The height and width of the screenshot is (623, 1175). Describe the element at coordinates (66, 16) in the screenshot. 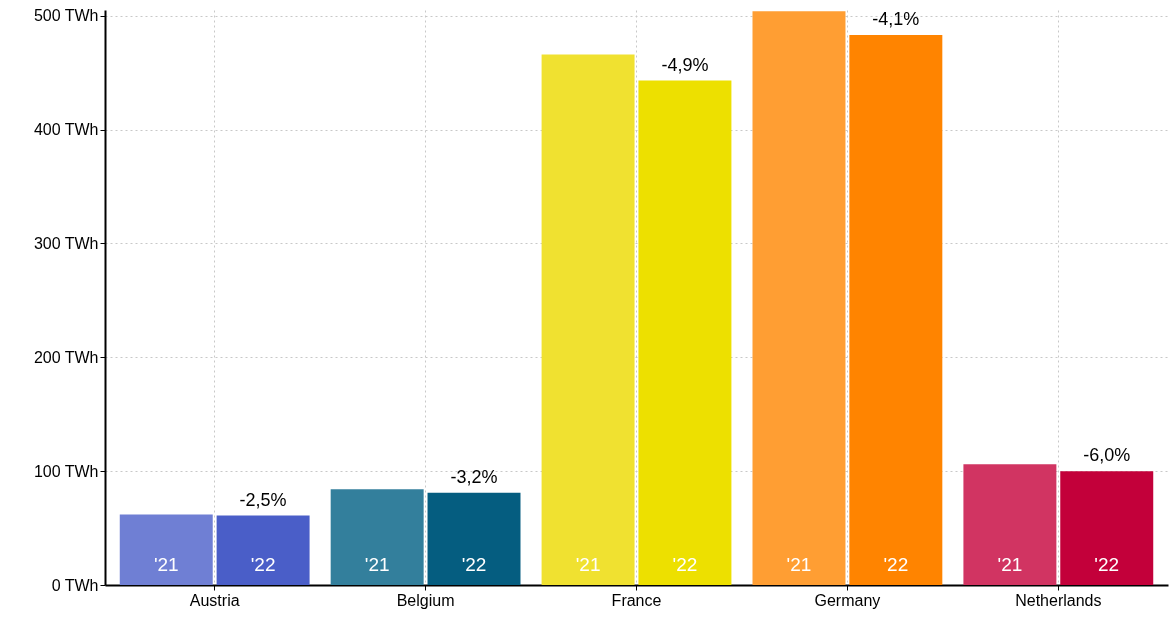

I see `y-tick-label: 500 TWh` at that location.